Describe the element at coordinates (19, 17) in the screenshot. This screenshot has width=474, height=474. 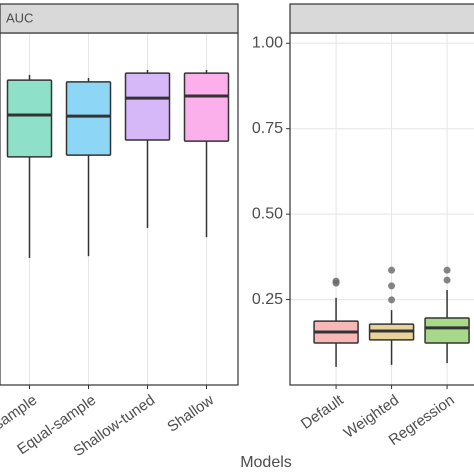
I see `strip-title: AUC` at that location.